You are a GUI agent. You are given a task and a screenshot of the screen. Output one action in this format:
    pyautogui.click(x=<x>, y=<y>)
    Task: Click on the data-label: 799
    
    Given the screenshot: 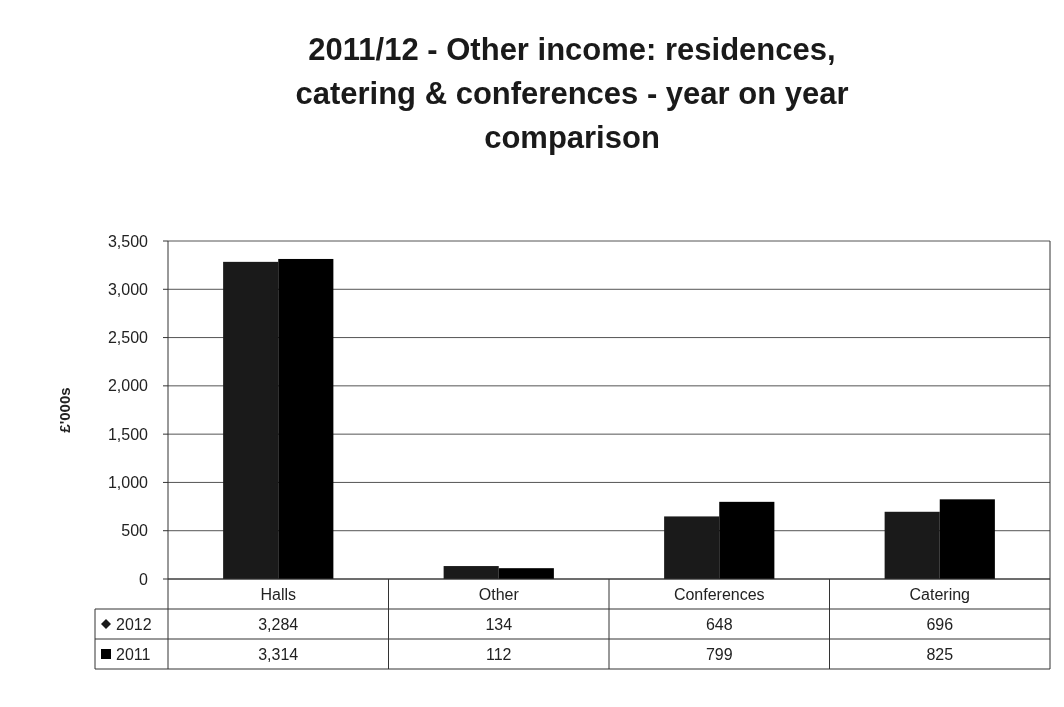 What is the action you would take?
    pyautogui.click(x=719, y=654)
    